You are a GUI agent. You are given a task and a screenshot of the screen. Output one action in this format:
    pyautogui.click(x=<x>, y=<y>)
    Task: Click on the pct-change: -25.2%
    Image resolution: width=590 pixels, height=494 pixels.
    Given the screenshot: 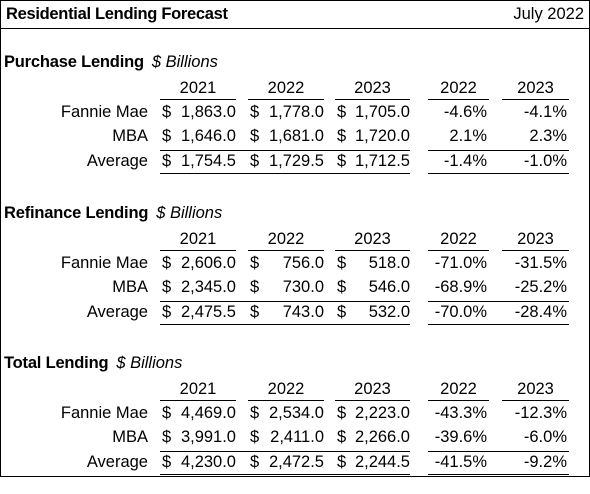 What is the action you would take?
    pyautogui.click(x=540, y=287)
    